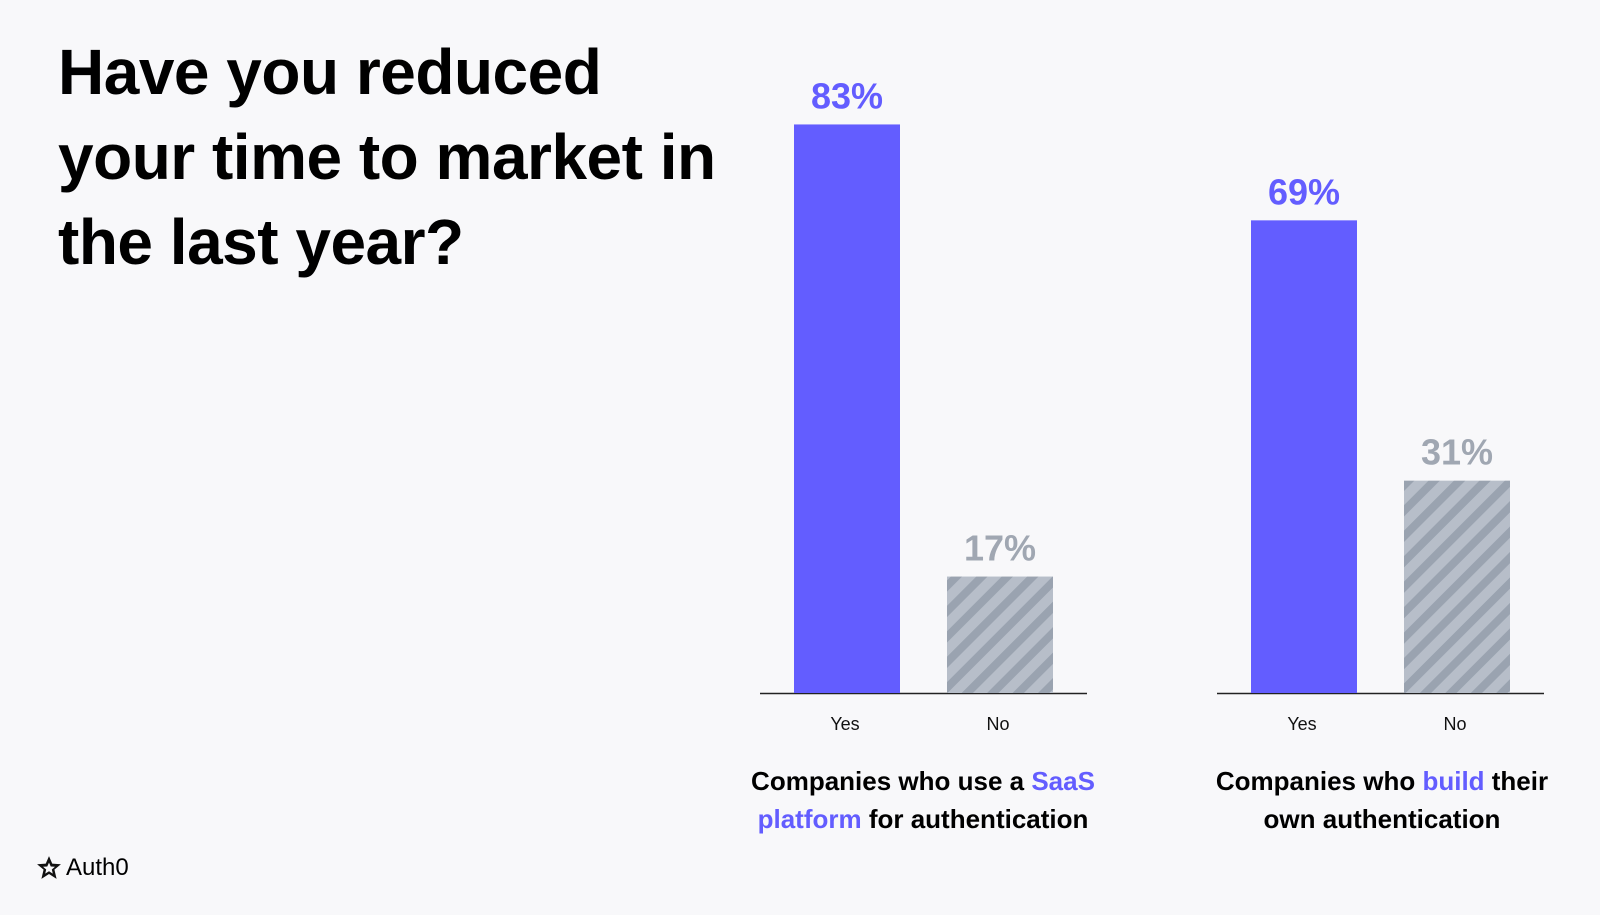  I want to click on data-label-saas-no: 17%, so click(1000, 548).